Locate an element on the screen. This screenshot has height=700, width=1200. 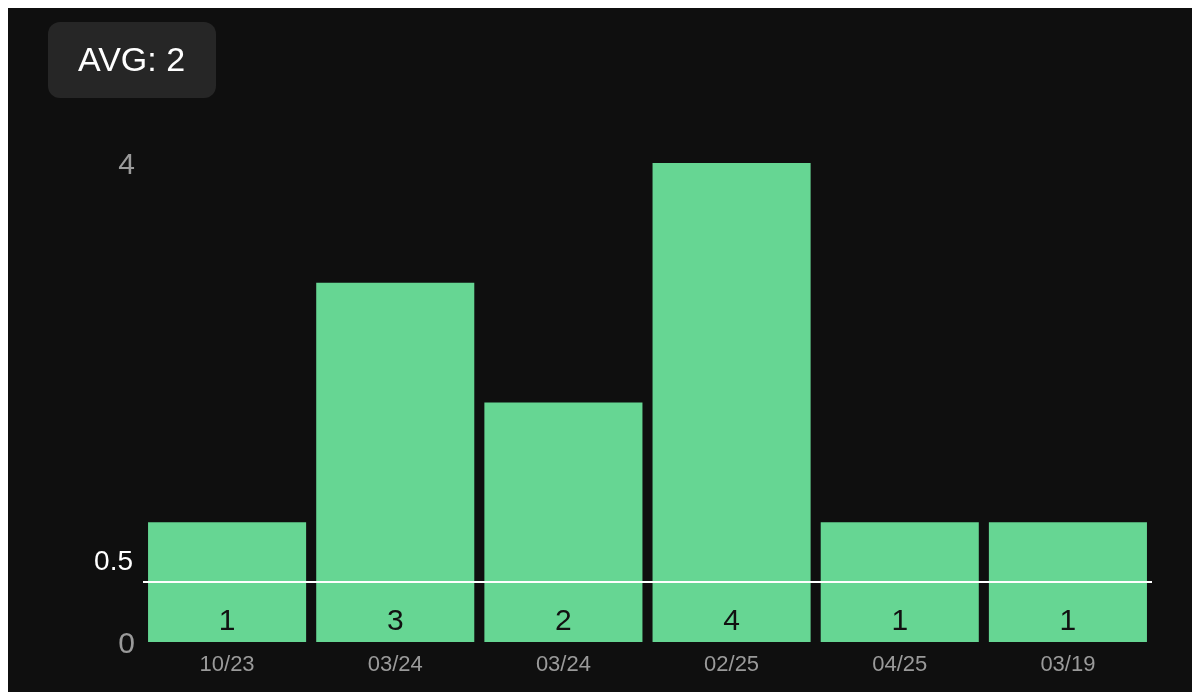
x-tick-label: 10/23 is located at coordinates (227, 663).